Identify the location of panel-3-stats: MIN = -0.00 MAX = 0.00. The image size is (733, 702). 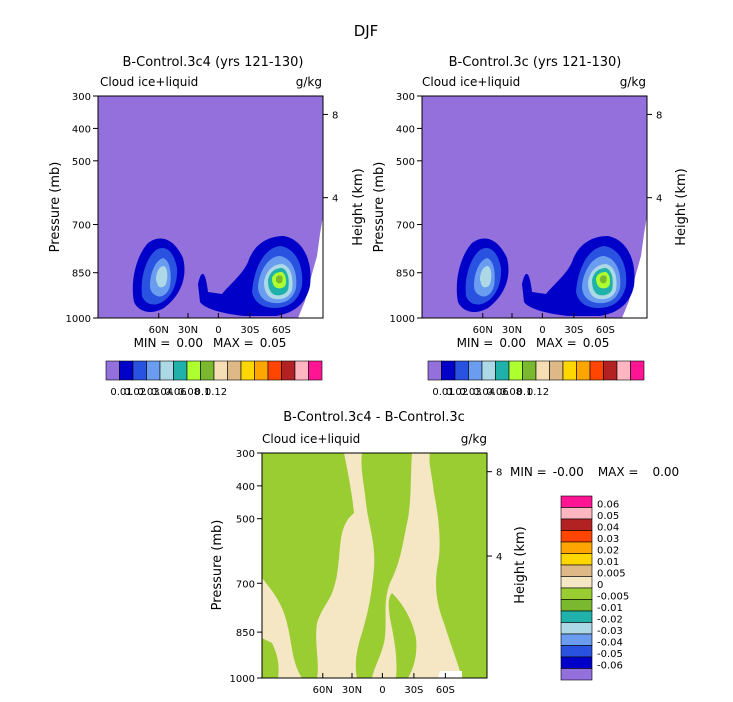
(594, 472).